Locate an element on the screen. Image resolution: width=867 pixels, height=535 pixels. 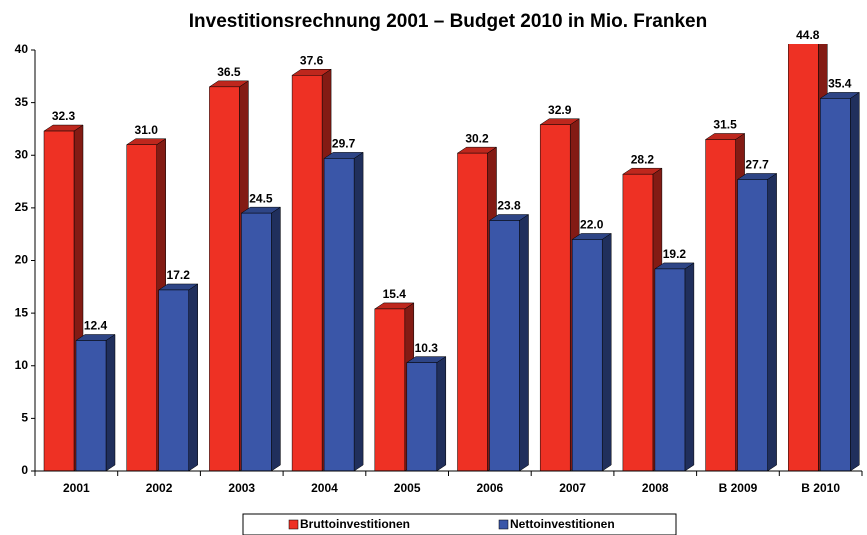
x-tick-label: B 2010 is located at coordinates (820, 488).